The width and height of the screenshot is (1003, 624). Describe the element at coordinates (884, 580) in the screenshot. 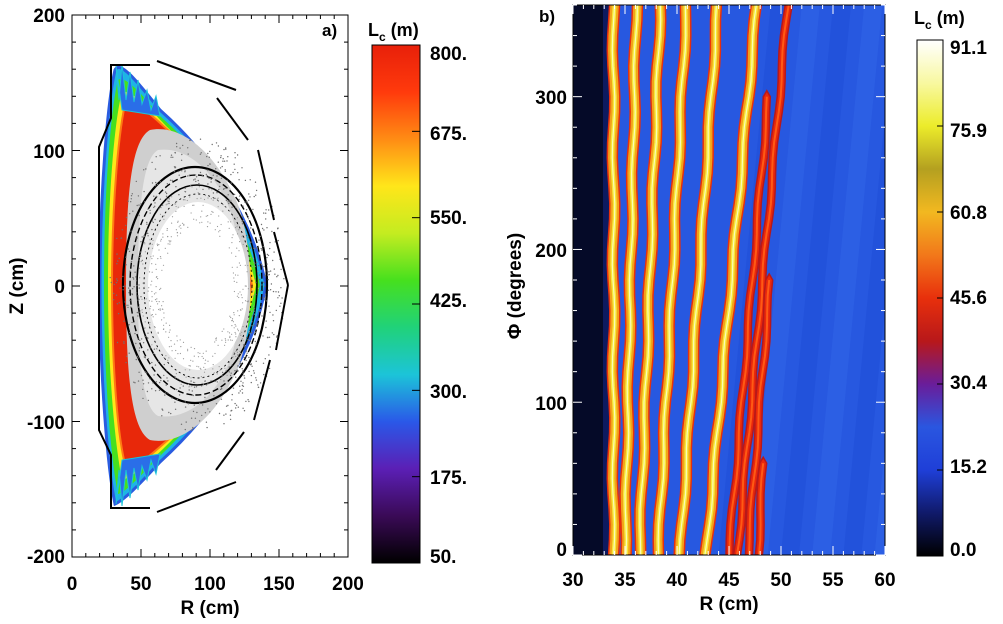

I see `x-tick-label: 60` at that location.